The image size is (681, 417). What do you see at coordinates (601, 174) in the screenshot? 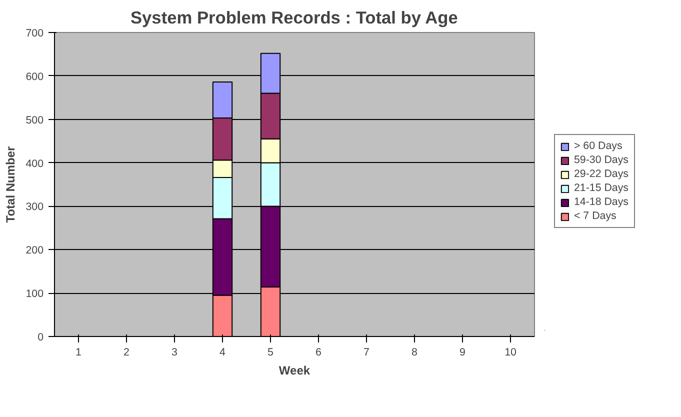
I see `legend-label: 29-22 Days` at bounding box center [601, 174].